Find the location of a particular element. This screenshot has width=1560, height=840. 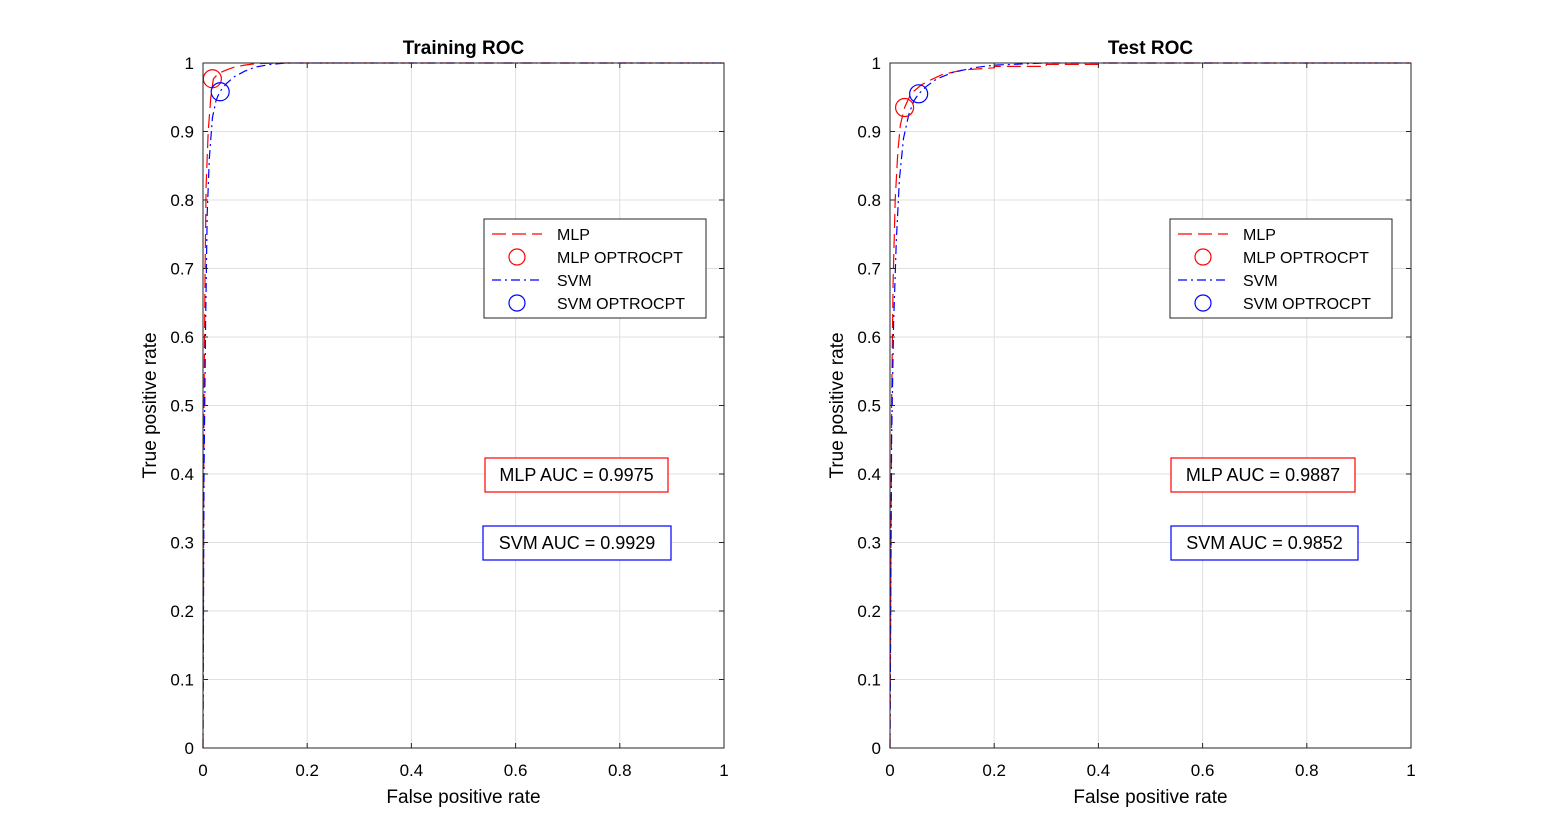

chart-title: Training ROC is located at coordinates (464, 48).